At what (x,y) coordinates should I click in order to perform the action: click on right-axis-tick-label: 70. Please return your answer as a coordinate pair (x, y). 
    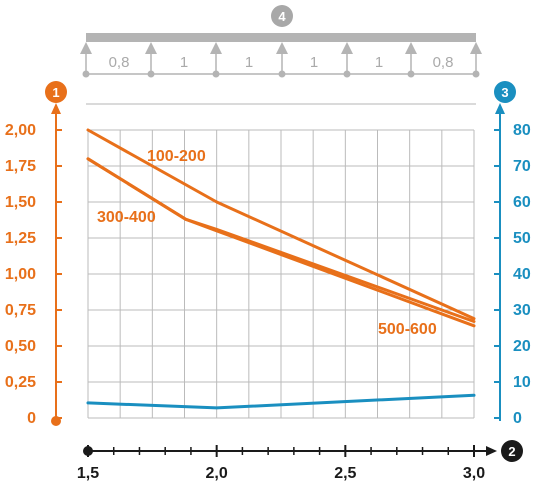
    Looking at the image, I should click on (522, 166).